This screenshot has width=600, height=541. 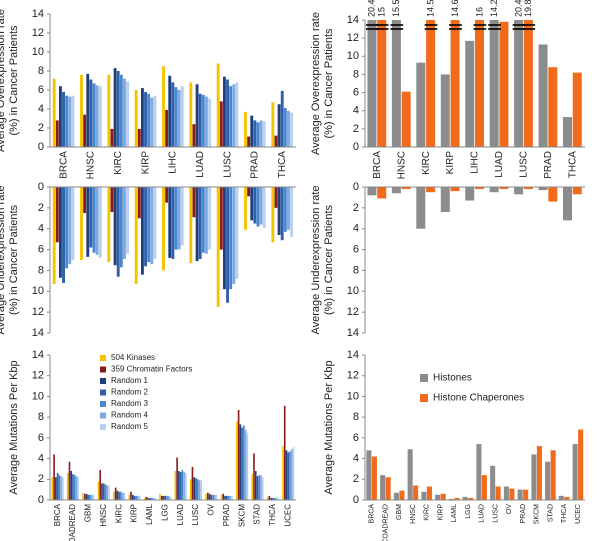 I want to click on y-tick-label: 12, so click(x=38, y=33).